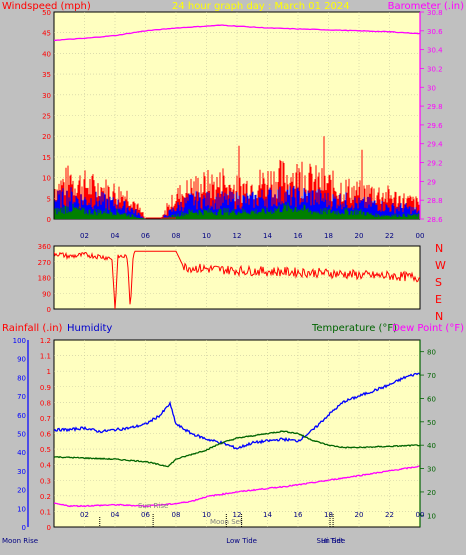 This screenshot has height=555, width=466. Describe the element at coordinates (44, 263) in the screenshot. I see `direction-tick-label: 270` at that location.